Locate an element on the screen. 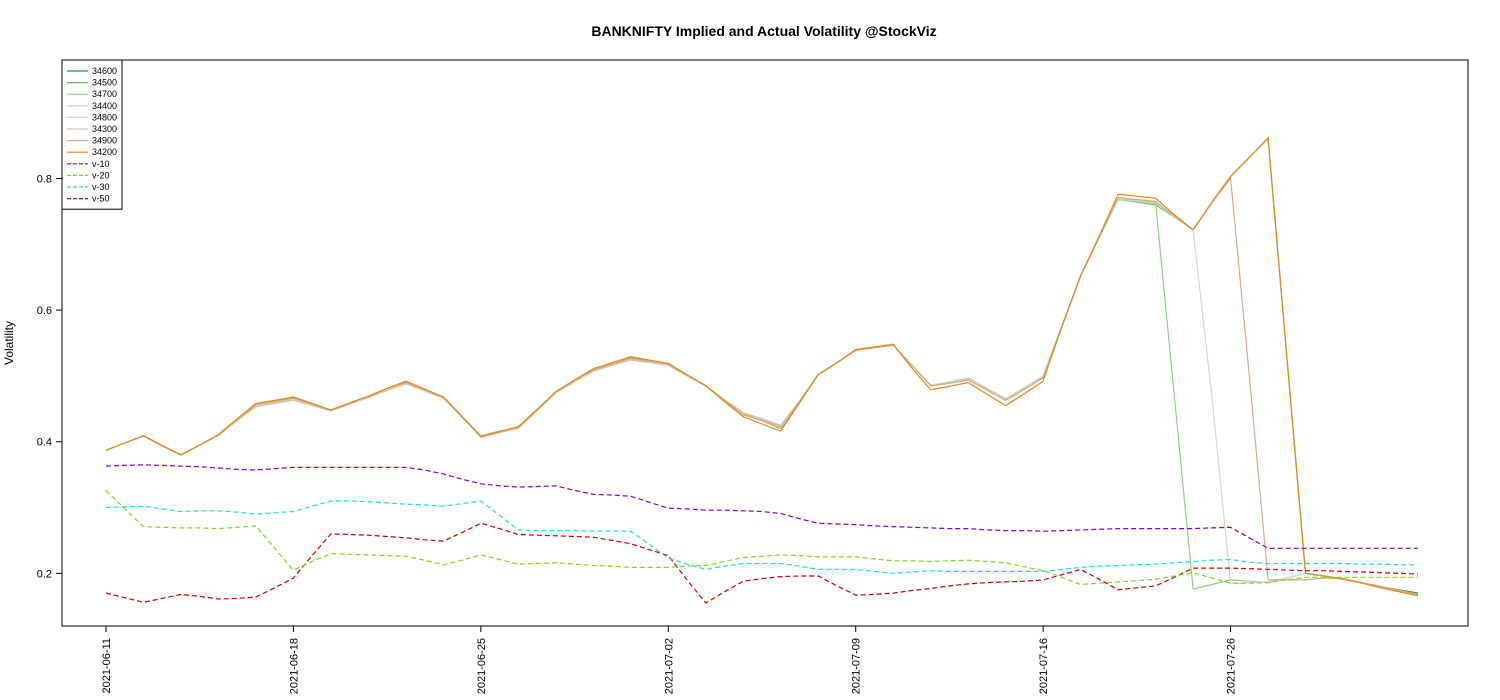  x-tick-label: 2021-06-11 is located at coordinates (107, 665).